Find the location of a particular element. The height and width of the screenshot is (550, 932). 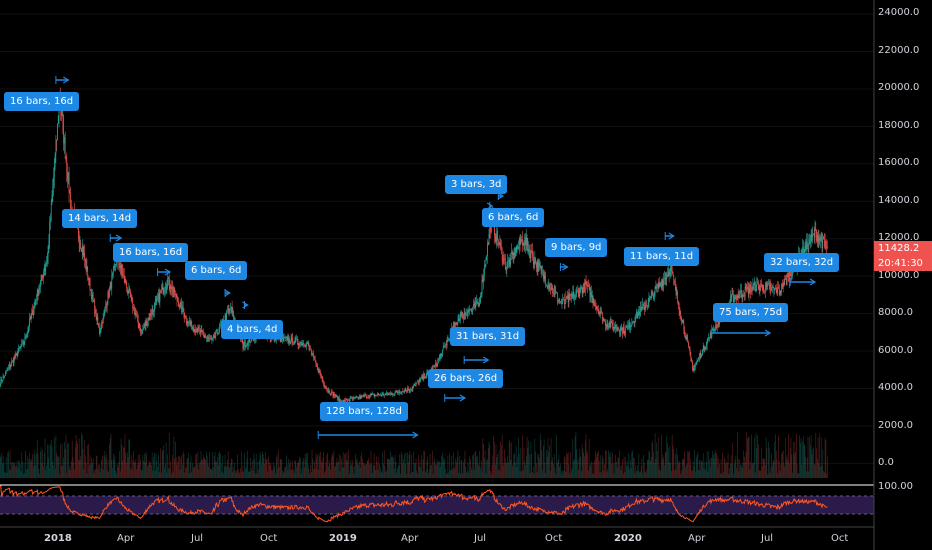

range-annotation: 9 bars, 9d is located at coordinates (576, 247).